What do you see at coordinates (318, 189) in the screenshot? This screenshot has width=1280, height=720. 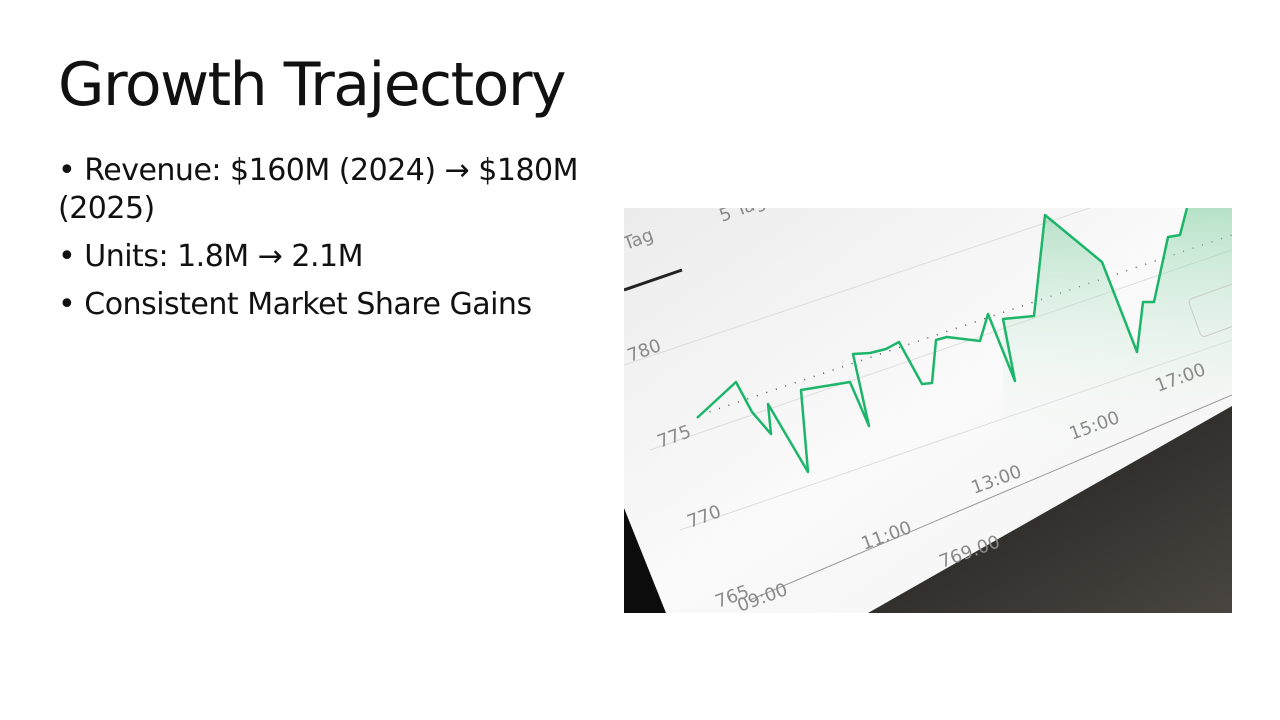 I see `bullet-text: Revenue: $160M (2024) → $180M (2025)` at bounding box center [318, 189].